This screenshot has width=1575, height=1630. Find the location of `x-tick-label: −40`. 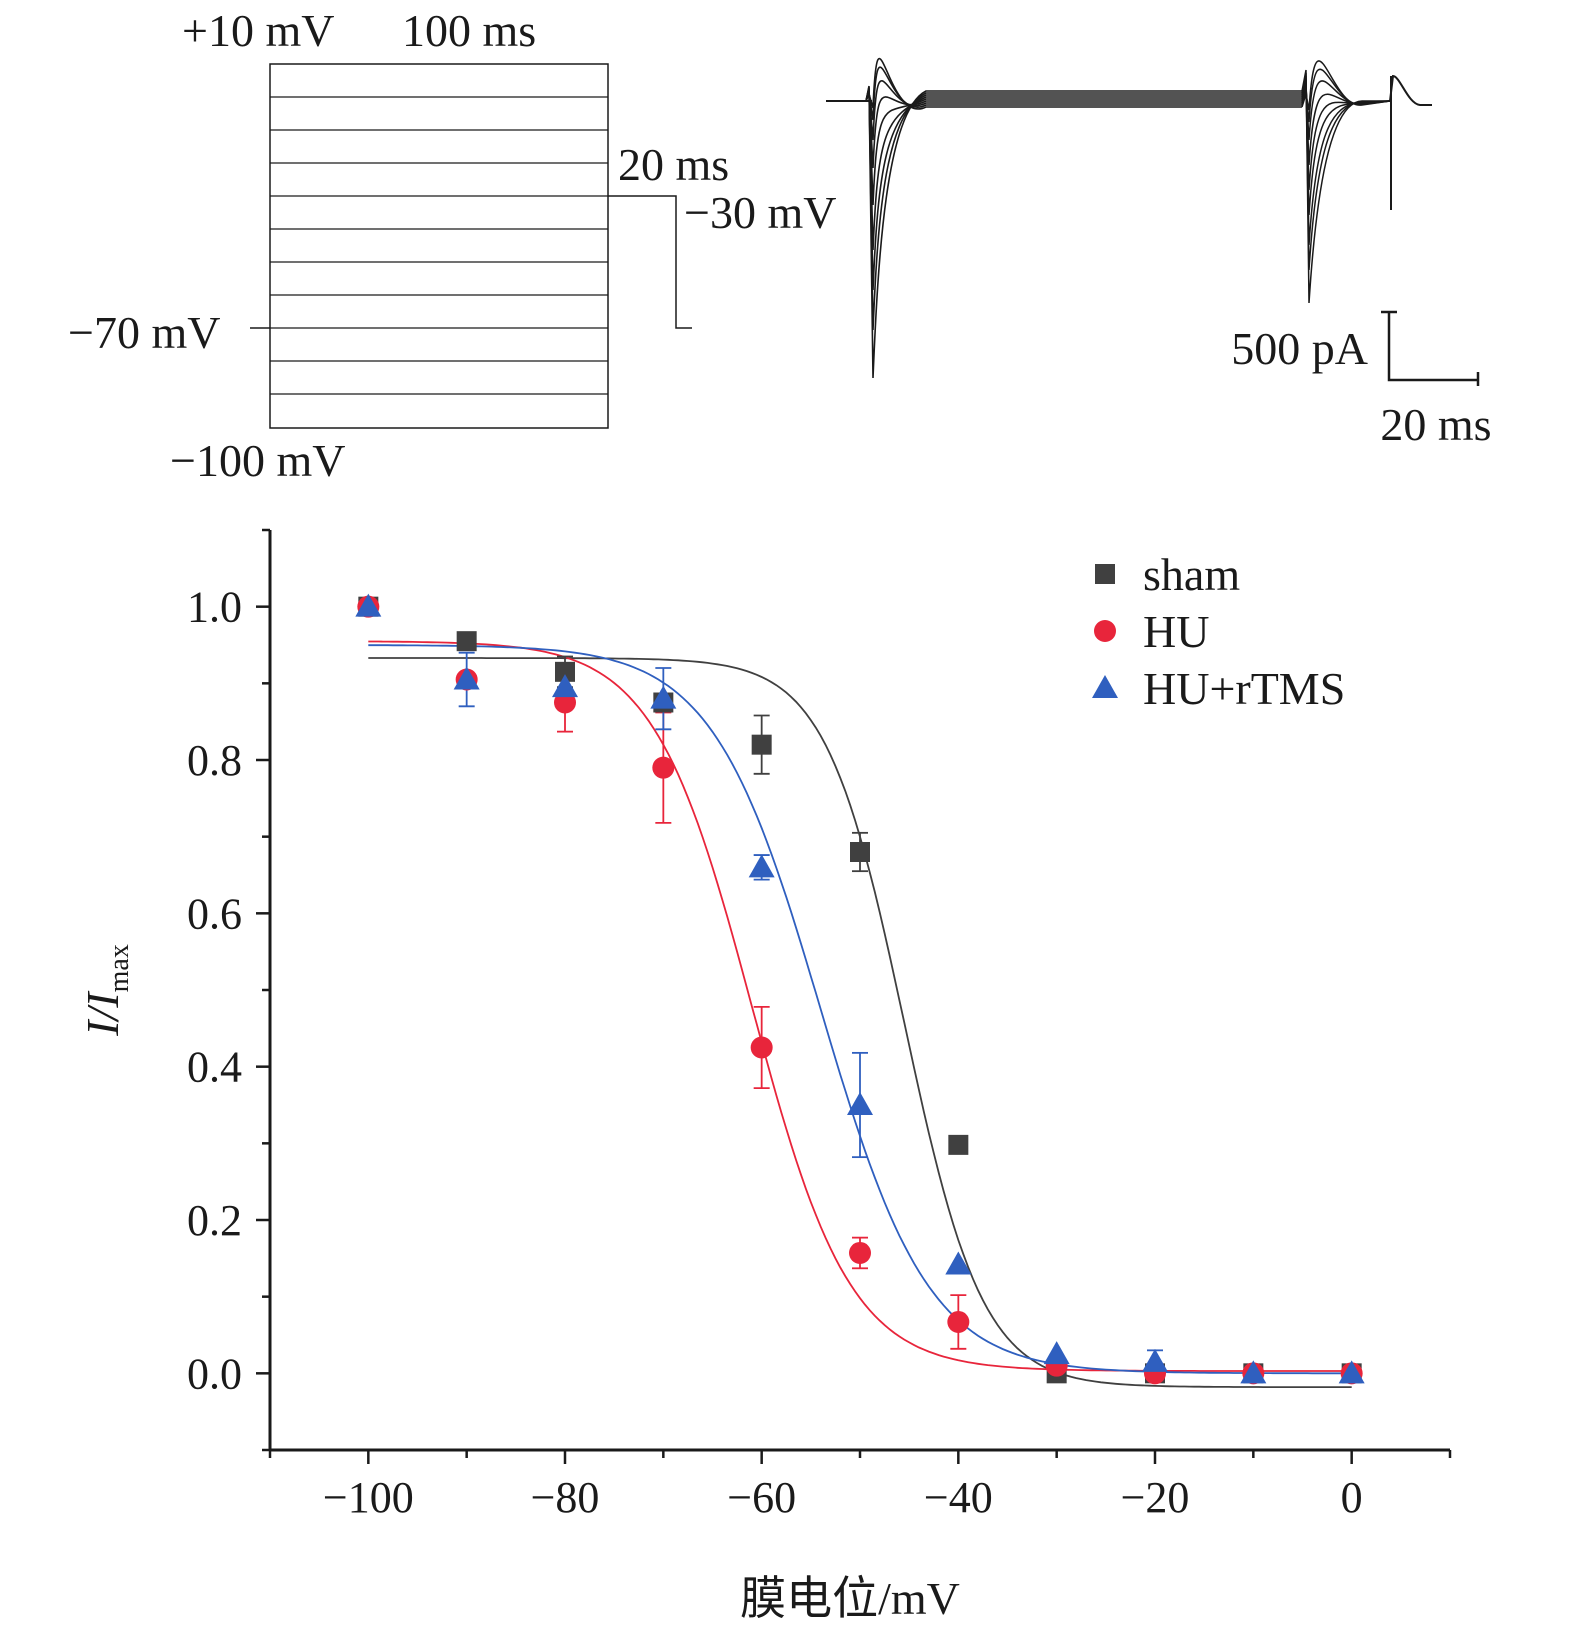

x-tick-label: −40 is located at coordinates (958, 1497).